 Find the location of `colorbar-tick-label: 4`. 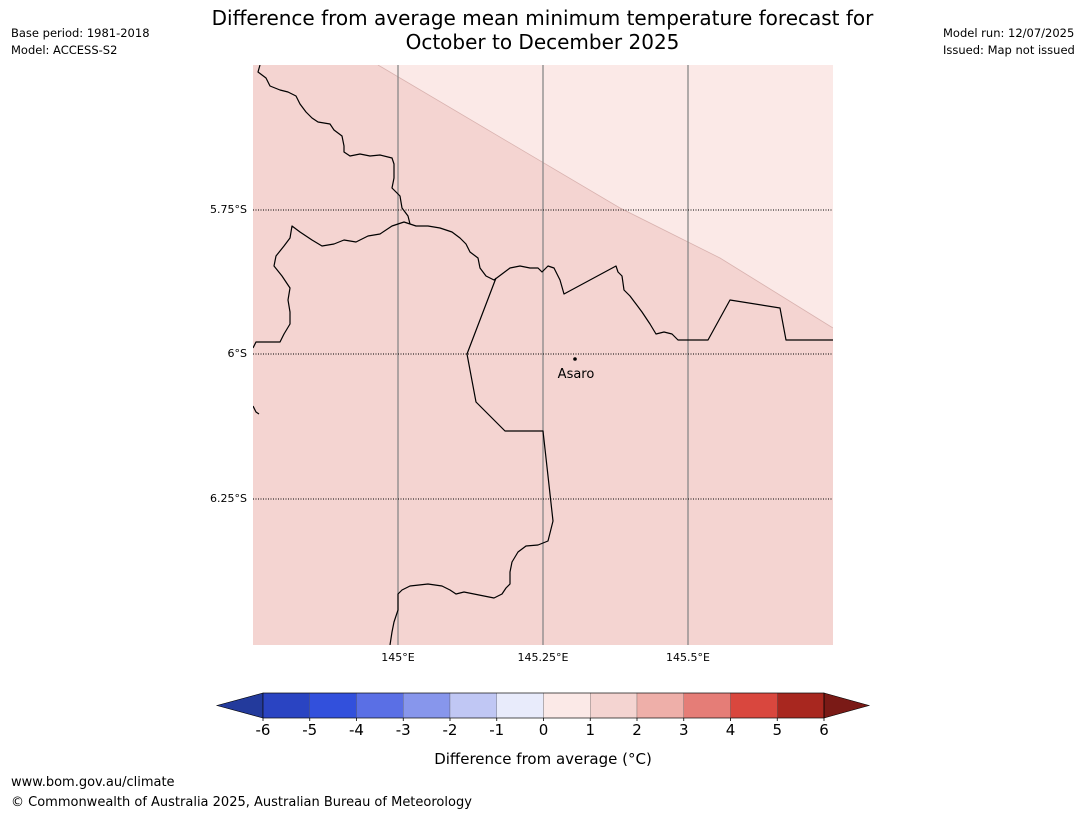

colorbar-tick-label: 4 is located at coordinates (731, 730).